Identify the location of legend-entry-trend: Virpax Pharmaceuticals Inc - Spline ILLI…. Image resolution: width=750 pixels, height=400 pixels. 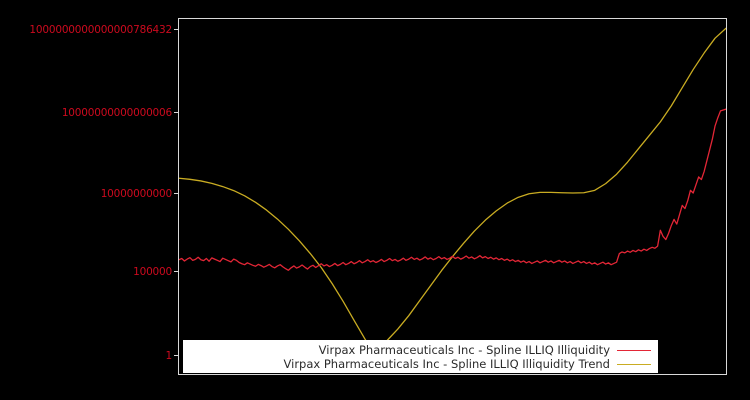
(467, 364).